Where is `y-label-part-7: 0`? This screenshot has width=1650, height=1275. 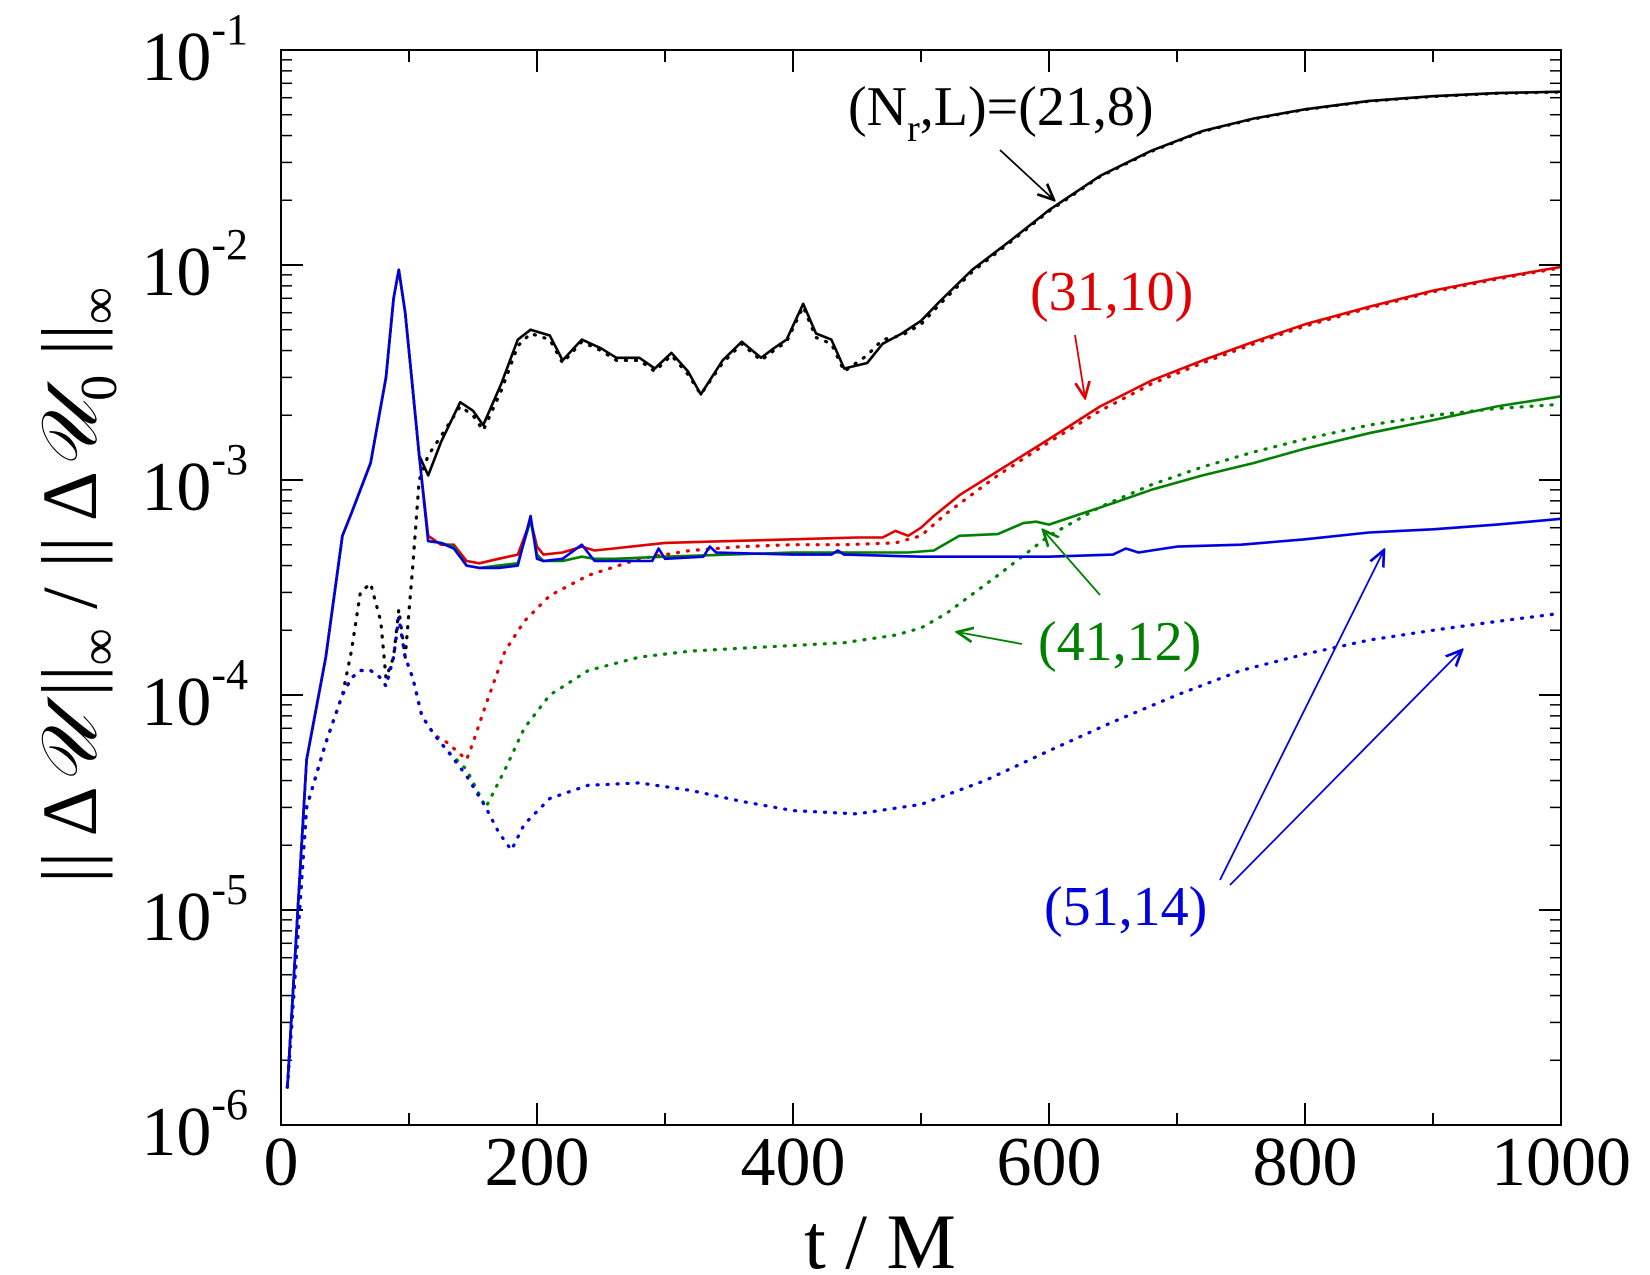
y-label-part-7: 0 is located at coordinates (99, 388).